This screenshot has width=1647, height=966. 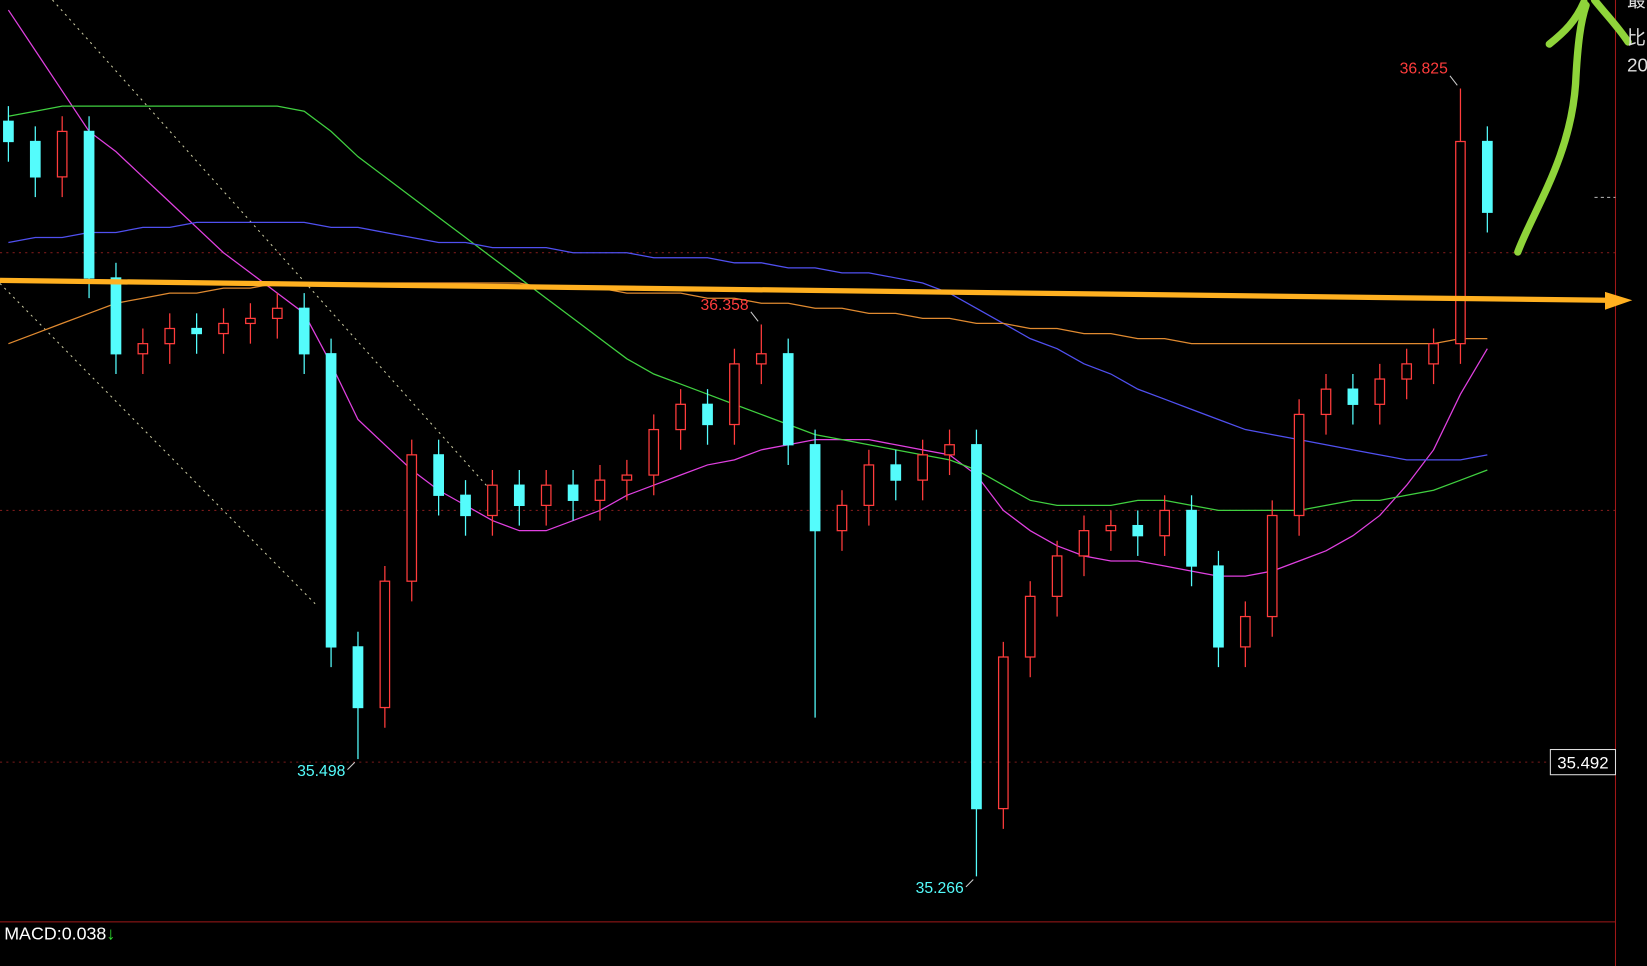 I want to click on drawn-orange-arrow, so click(x=816, y=293).